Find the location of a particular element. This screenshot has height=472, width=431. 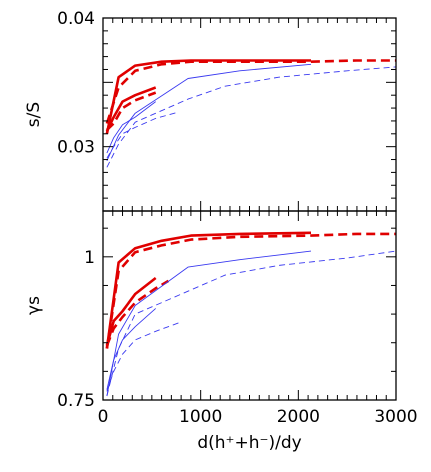

bottom-series-8-line is located at coordinates (143, 357).